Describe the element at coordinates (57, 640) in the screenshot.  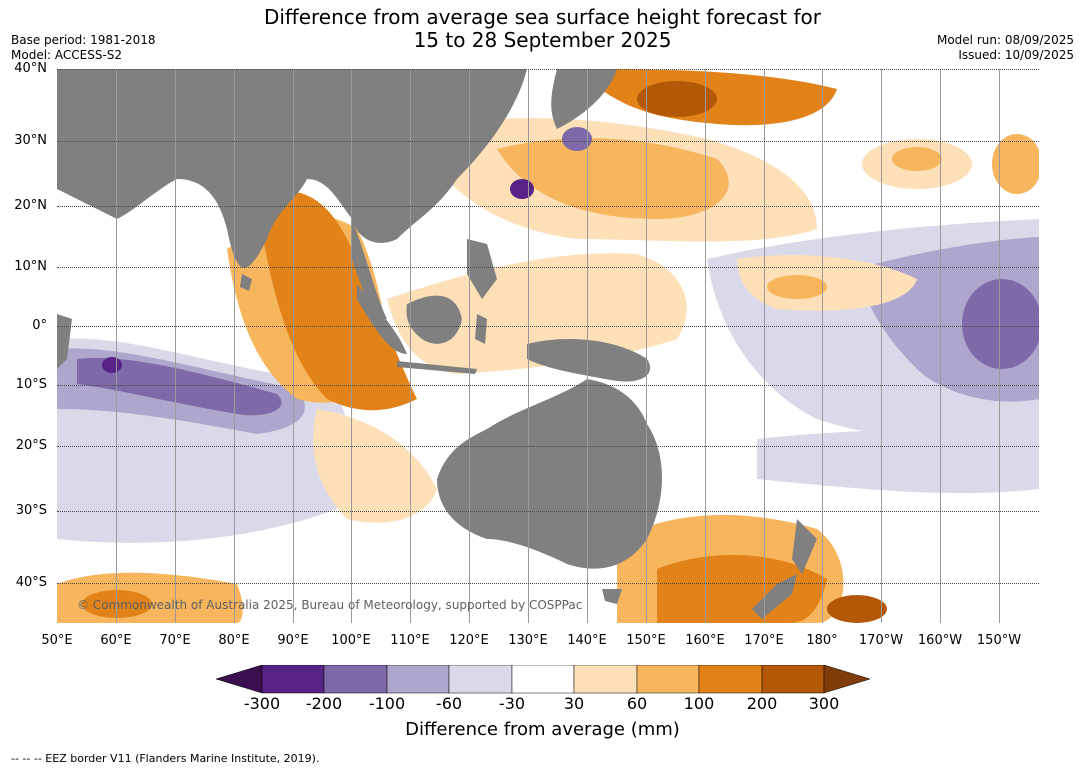
I see `lon-label-50e: 50°E` at that location.